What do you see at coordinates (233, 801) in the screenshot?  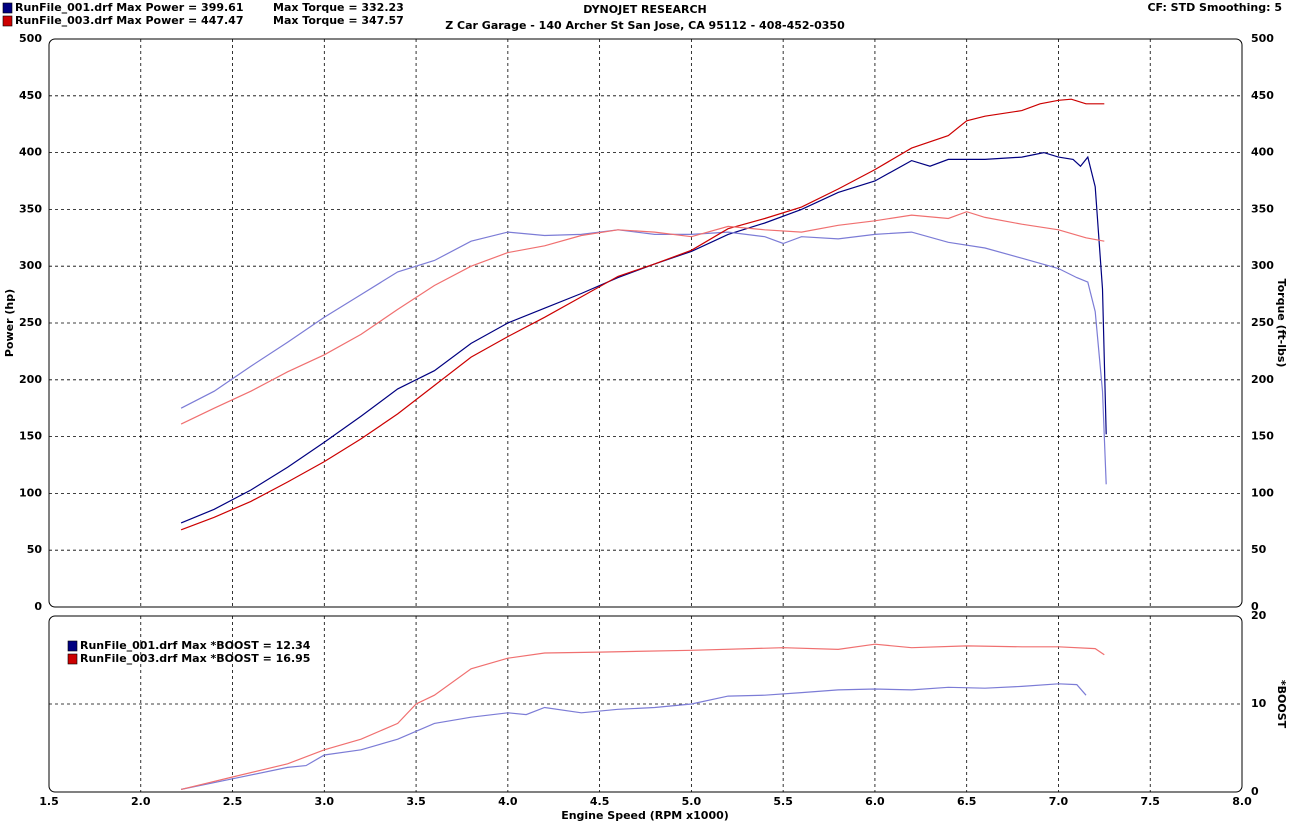 I see `x-tick-label: 2.5` at bounding box center [233, 801].